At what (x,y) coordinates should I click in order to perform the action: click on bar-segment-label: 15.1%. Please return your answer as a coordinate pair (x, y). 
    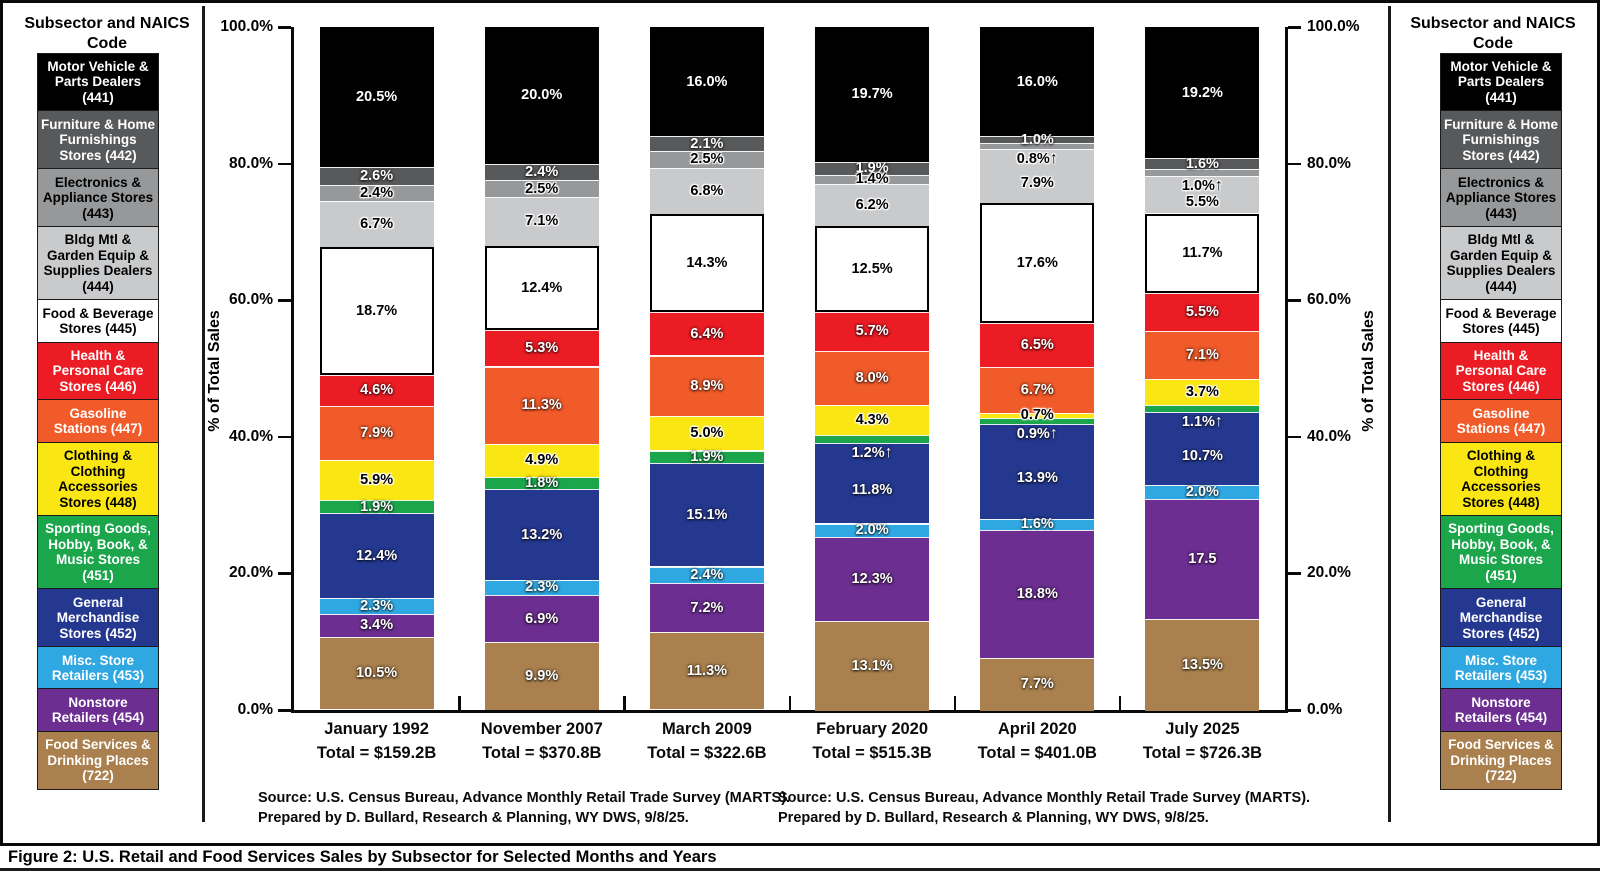
    Looking at the image, I should click on (707, 515).